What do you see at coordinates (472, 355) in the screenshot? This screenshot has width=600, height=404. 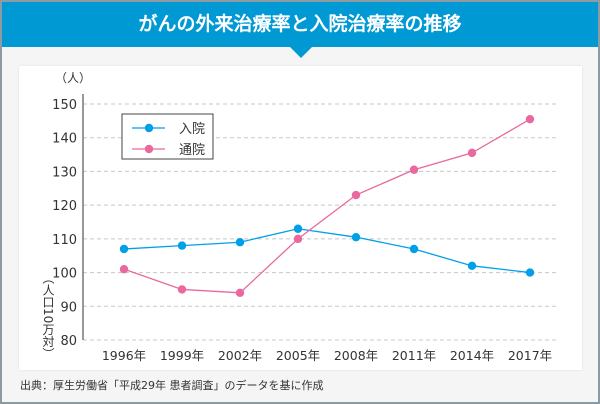 I see `x-tick-label: 2014年` at bounding box center [472, 355].